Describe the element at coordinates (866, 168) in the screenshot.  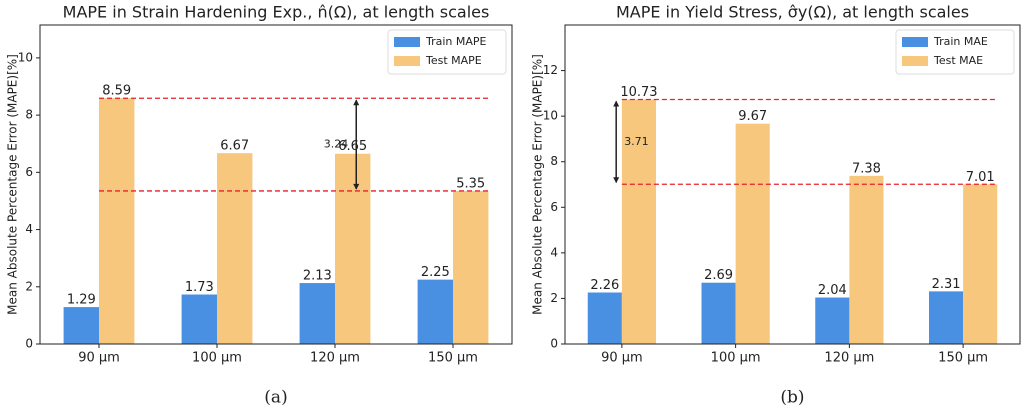
I see `data-label: 7.38` at that location.